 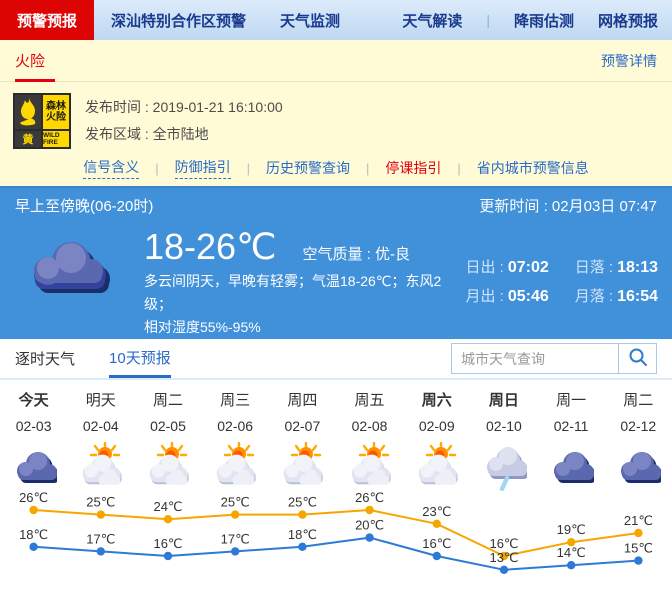 What do you see at coordinates (167, 439) in the screenshot?
I see `forecast-day-column: 周二 02-05` at bounding box center [167, 439].